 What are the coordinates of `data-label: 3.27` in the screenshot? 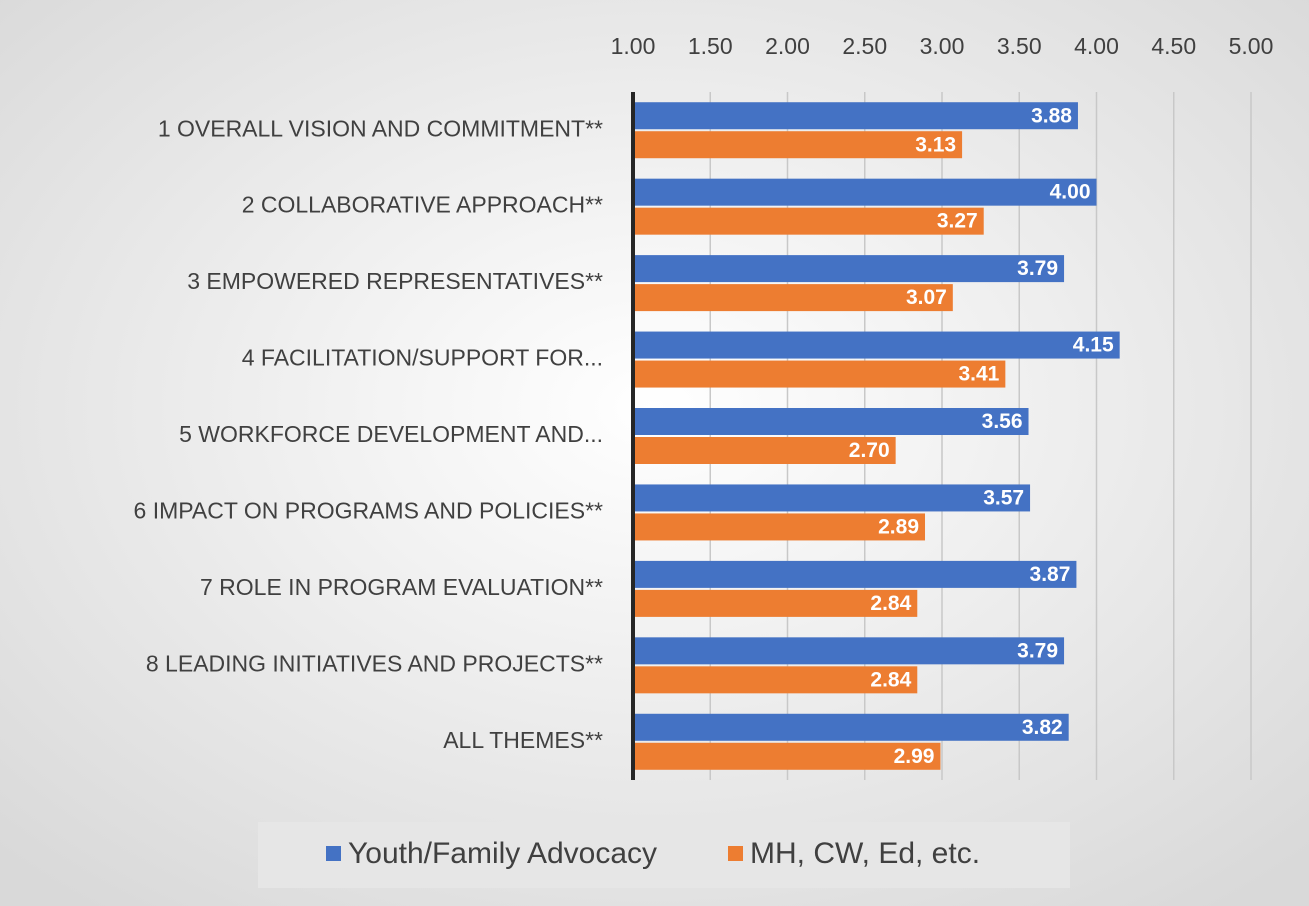 It's located at (957, 221).